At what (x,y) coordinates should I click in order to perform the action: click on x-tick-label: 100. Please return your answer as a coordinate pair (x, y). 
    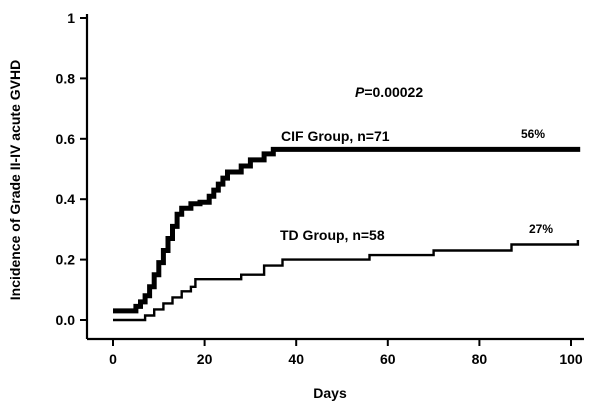
    Looking at the image, I should click on (571, 359).